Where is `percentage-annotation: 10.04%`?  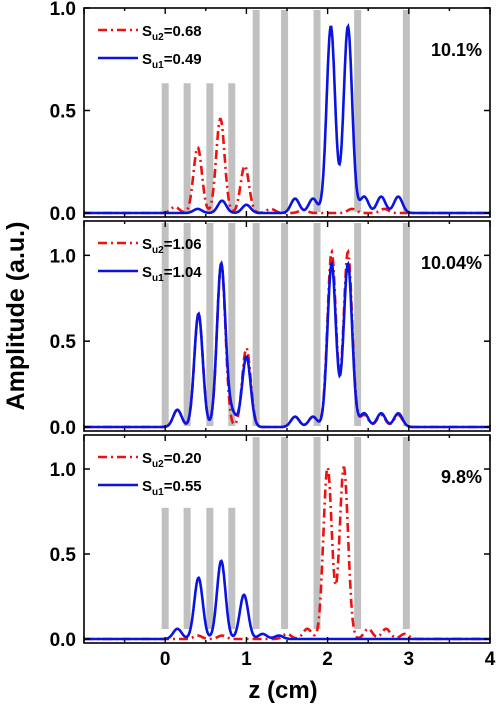
percentage-annotation: 10.04% is located at coordinates (451, 263).